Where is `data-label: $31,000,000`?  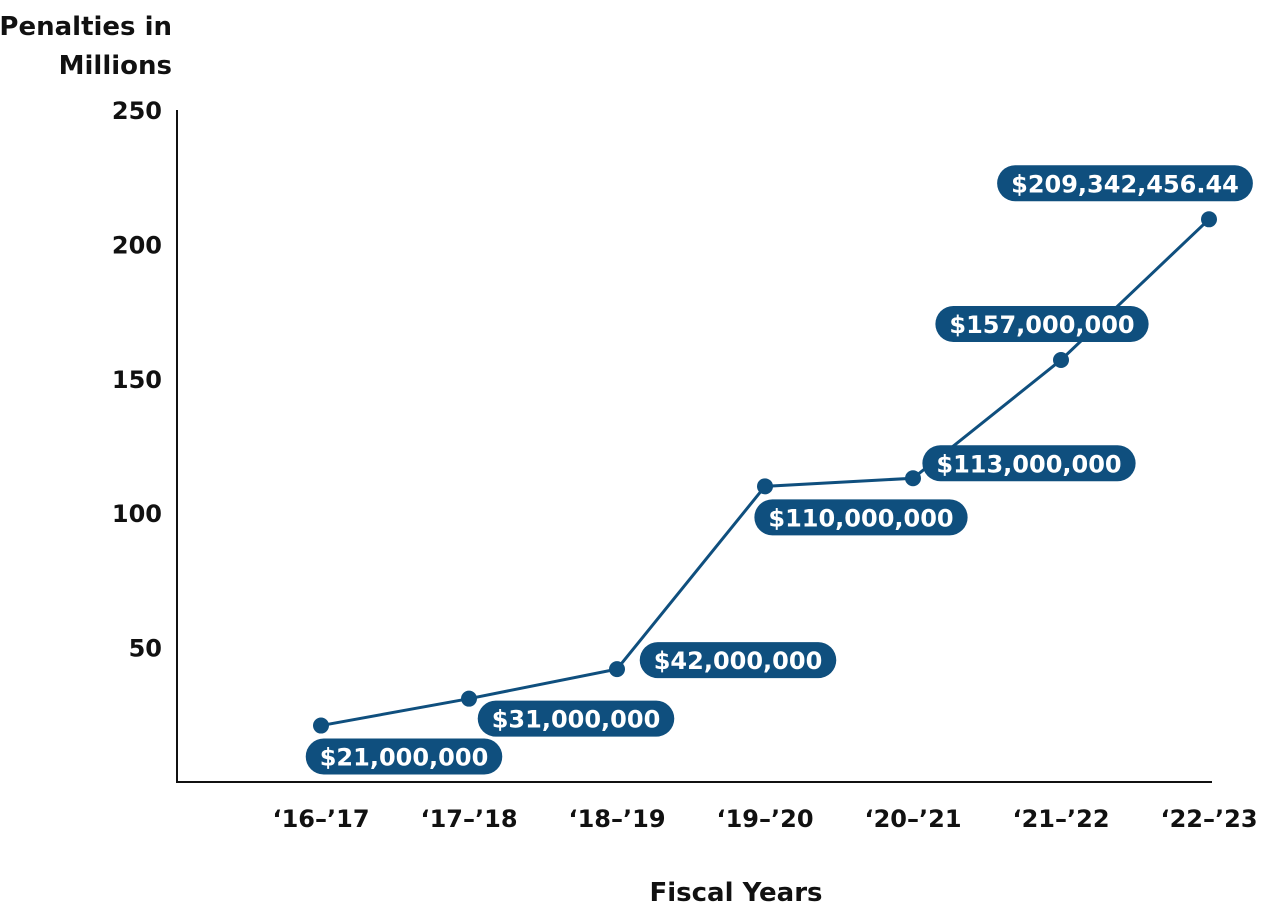 data-label: $31,000,000 is located at coordinates (576, 718).